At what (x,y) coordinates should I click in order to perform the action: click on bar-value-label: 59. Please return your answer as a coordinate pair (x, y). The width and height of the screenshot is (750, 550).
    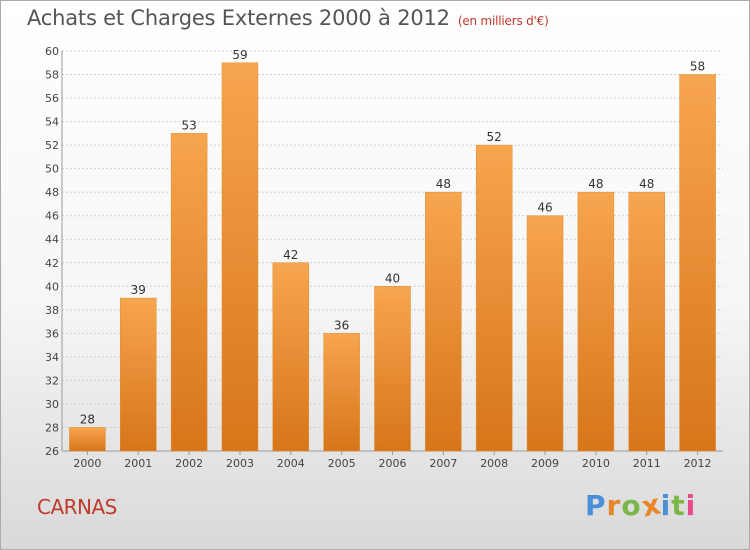
    Looking at the image, I should click on (239, 55).